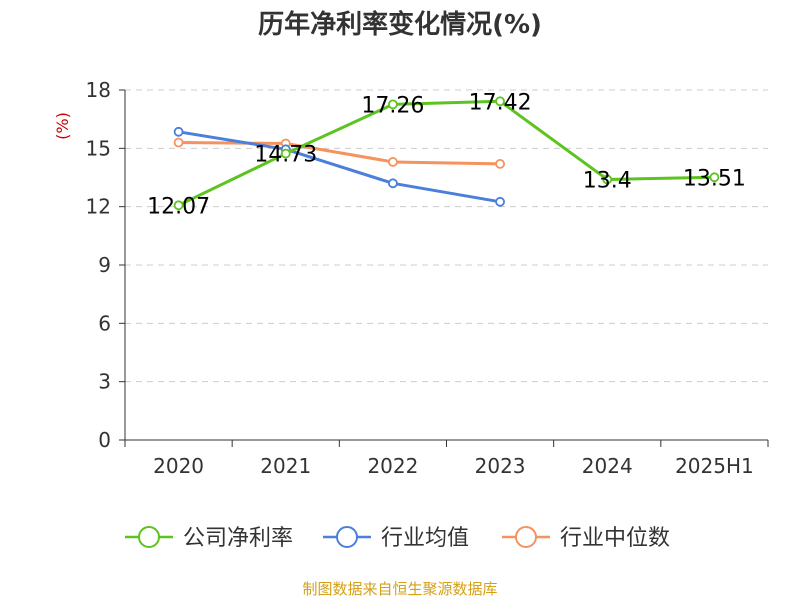 The height and width of the screenshot is (600, 800). I want to click on y-tick-label: 3, so click(104, 382).